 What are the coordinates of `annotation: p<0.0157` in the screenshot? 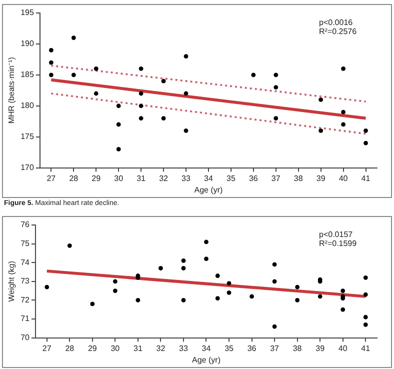 It's located at (336, 235).